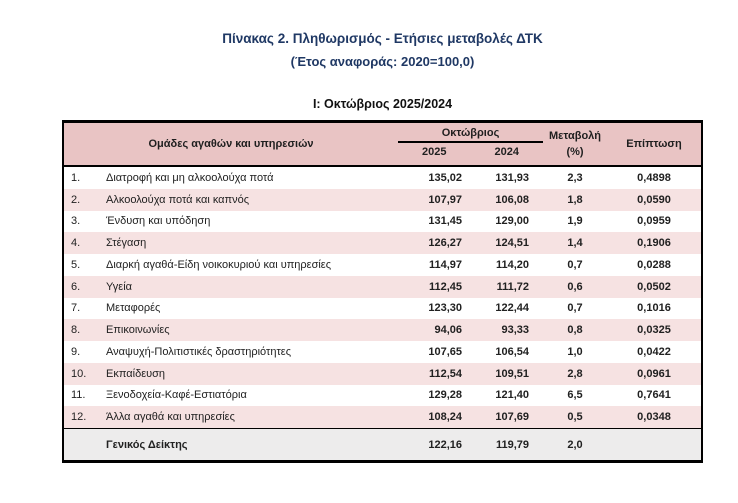  Describe the element at coordinates (654, 373) in the screenshot. I see `row-impact: 0,0961` at that location.